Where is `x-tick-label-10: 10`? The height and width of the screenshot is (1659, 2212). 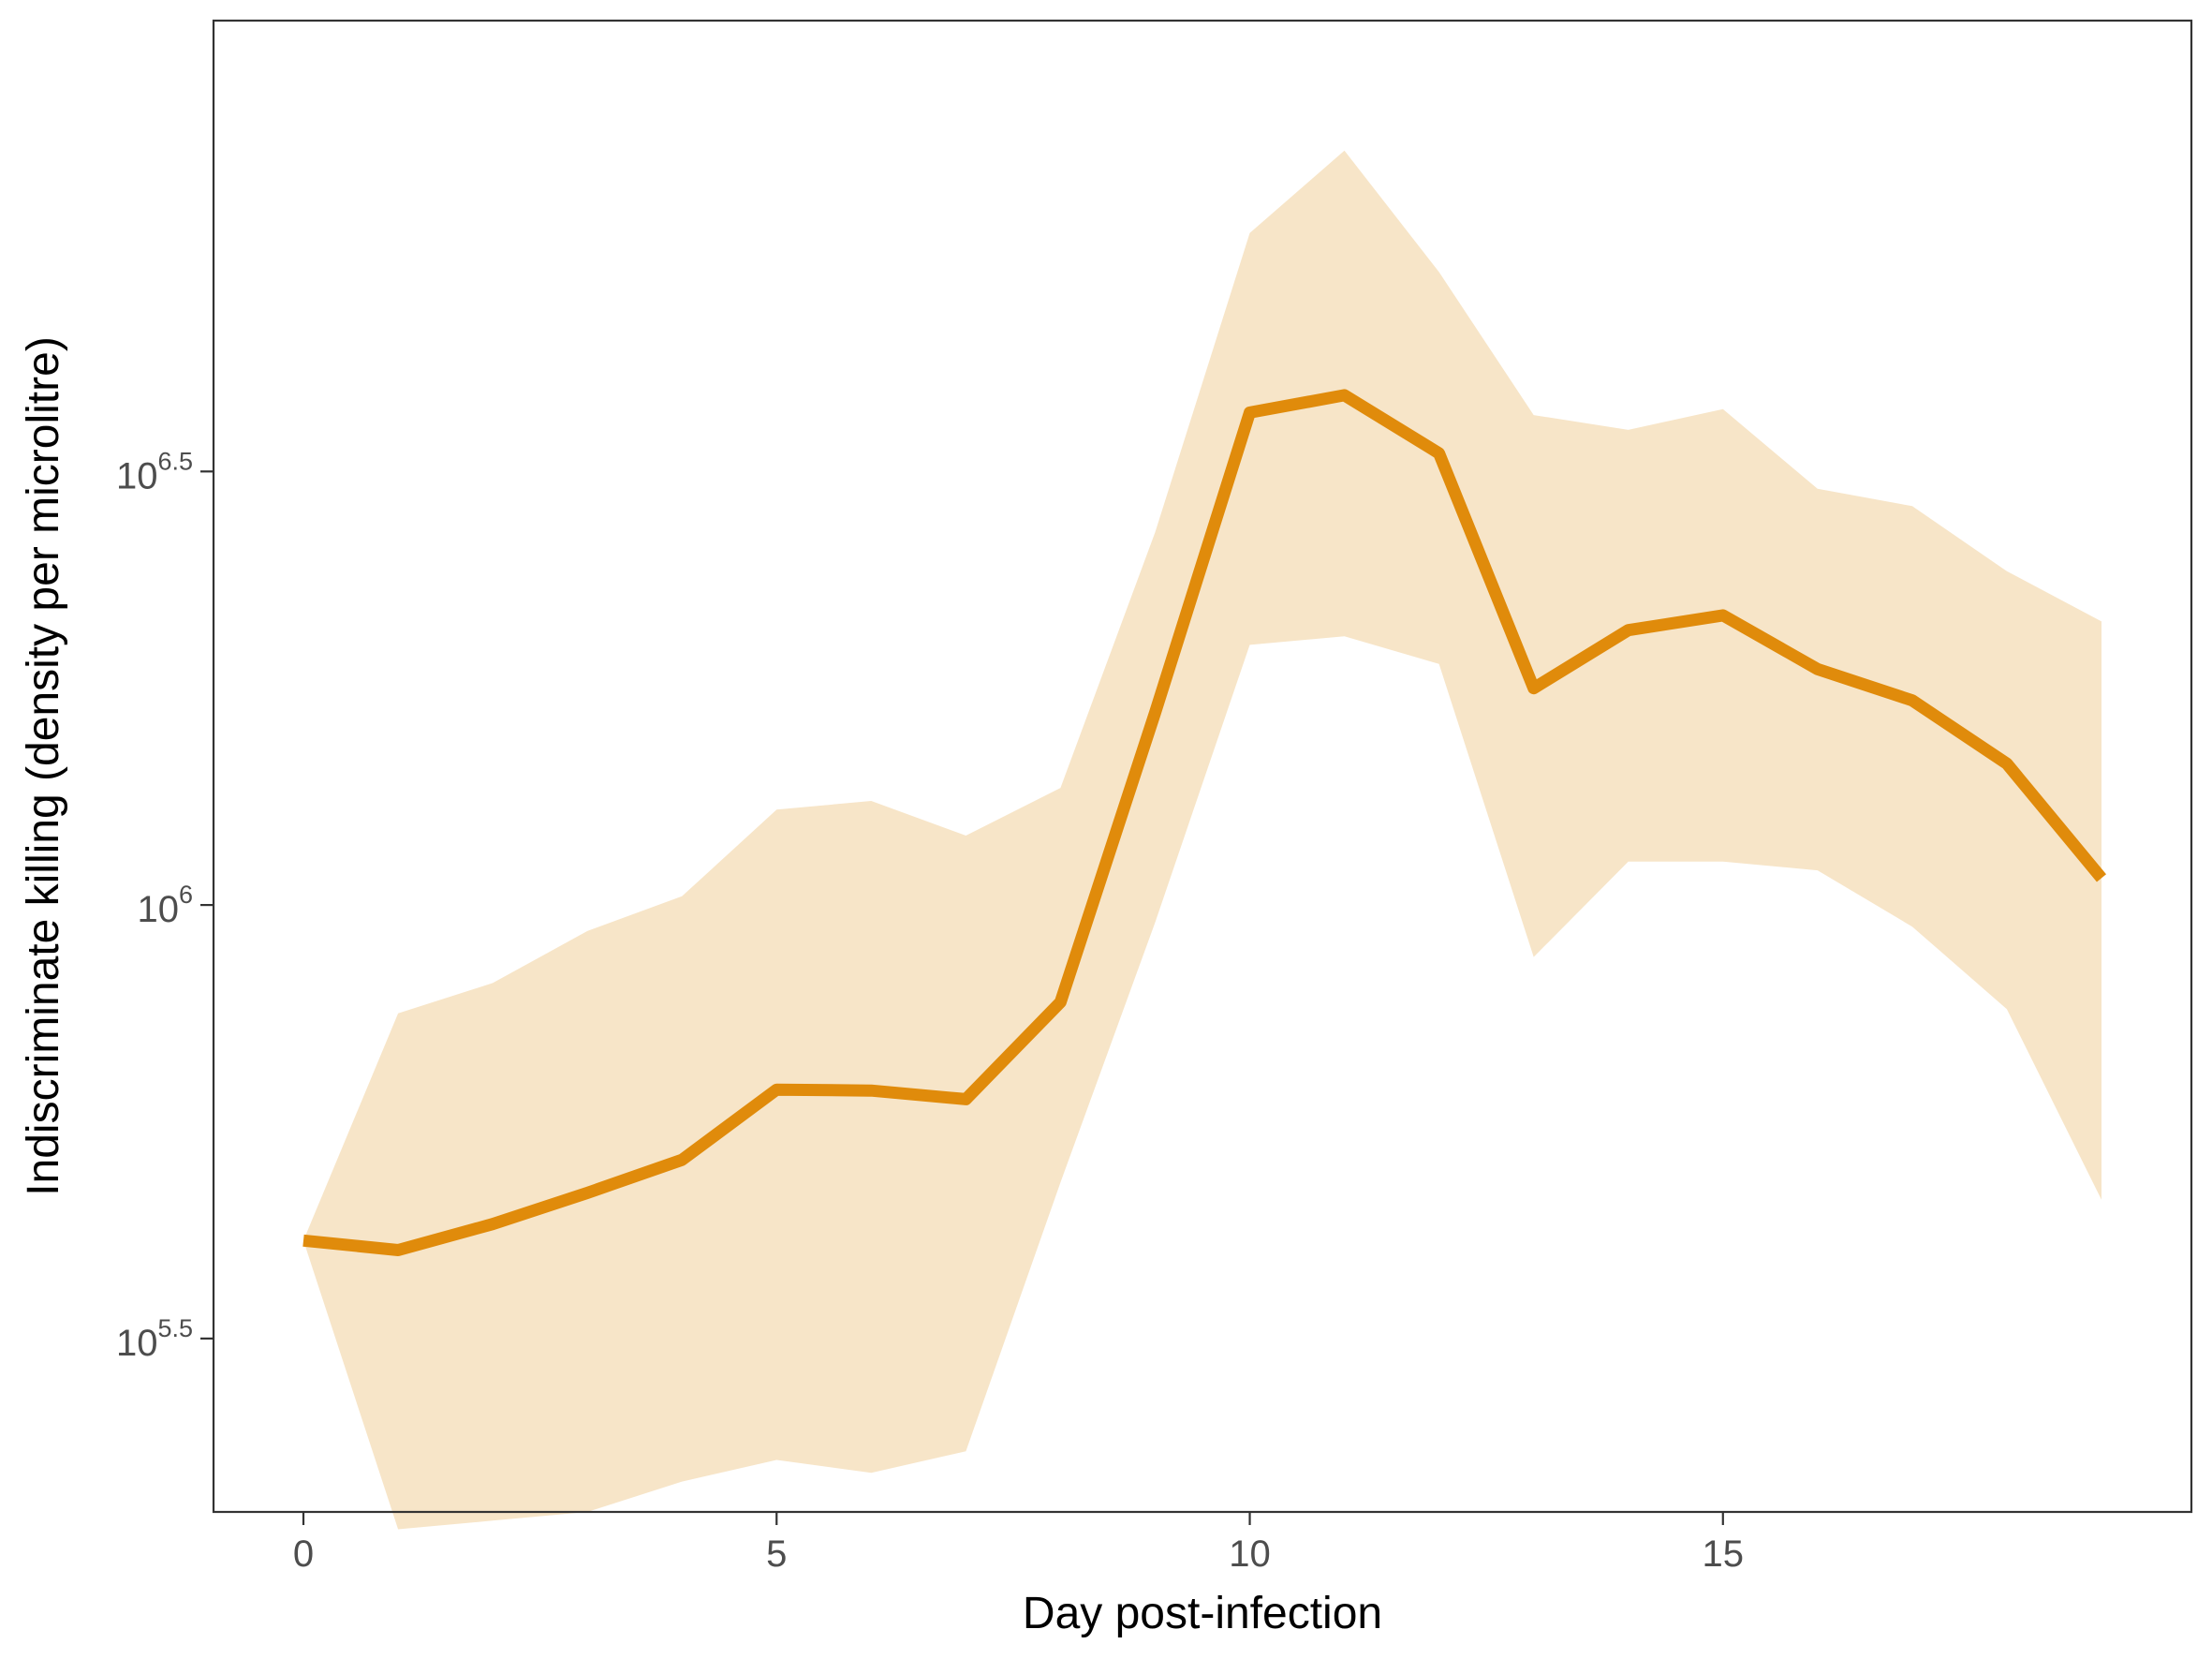 x-tick-label-10: 10 is located at coordinates (1250, 1554).